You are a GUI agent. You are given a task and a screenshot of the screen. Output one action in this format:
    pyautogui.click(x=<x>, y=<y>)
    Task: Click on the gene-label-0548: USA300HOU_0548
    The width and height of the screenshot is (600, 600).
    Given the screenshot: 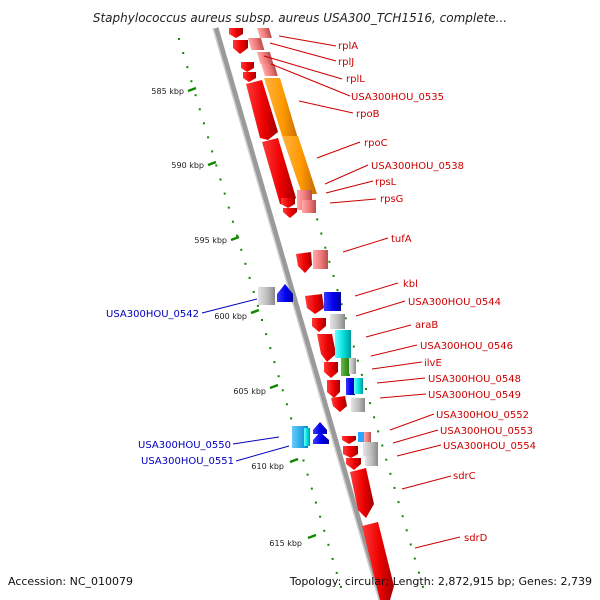 What is the action you would take?
    pyautogui.click(x=474, y=379)
    